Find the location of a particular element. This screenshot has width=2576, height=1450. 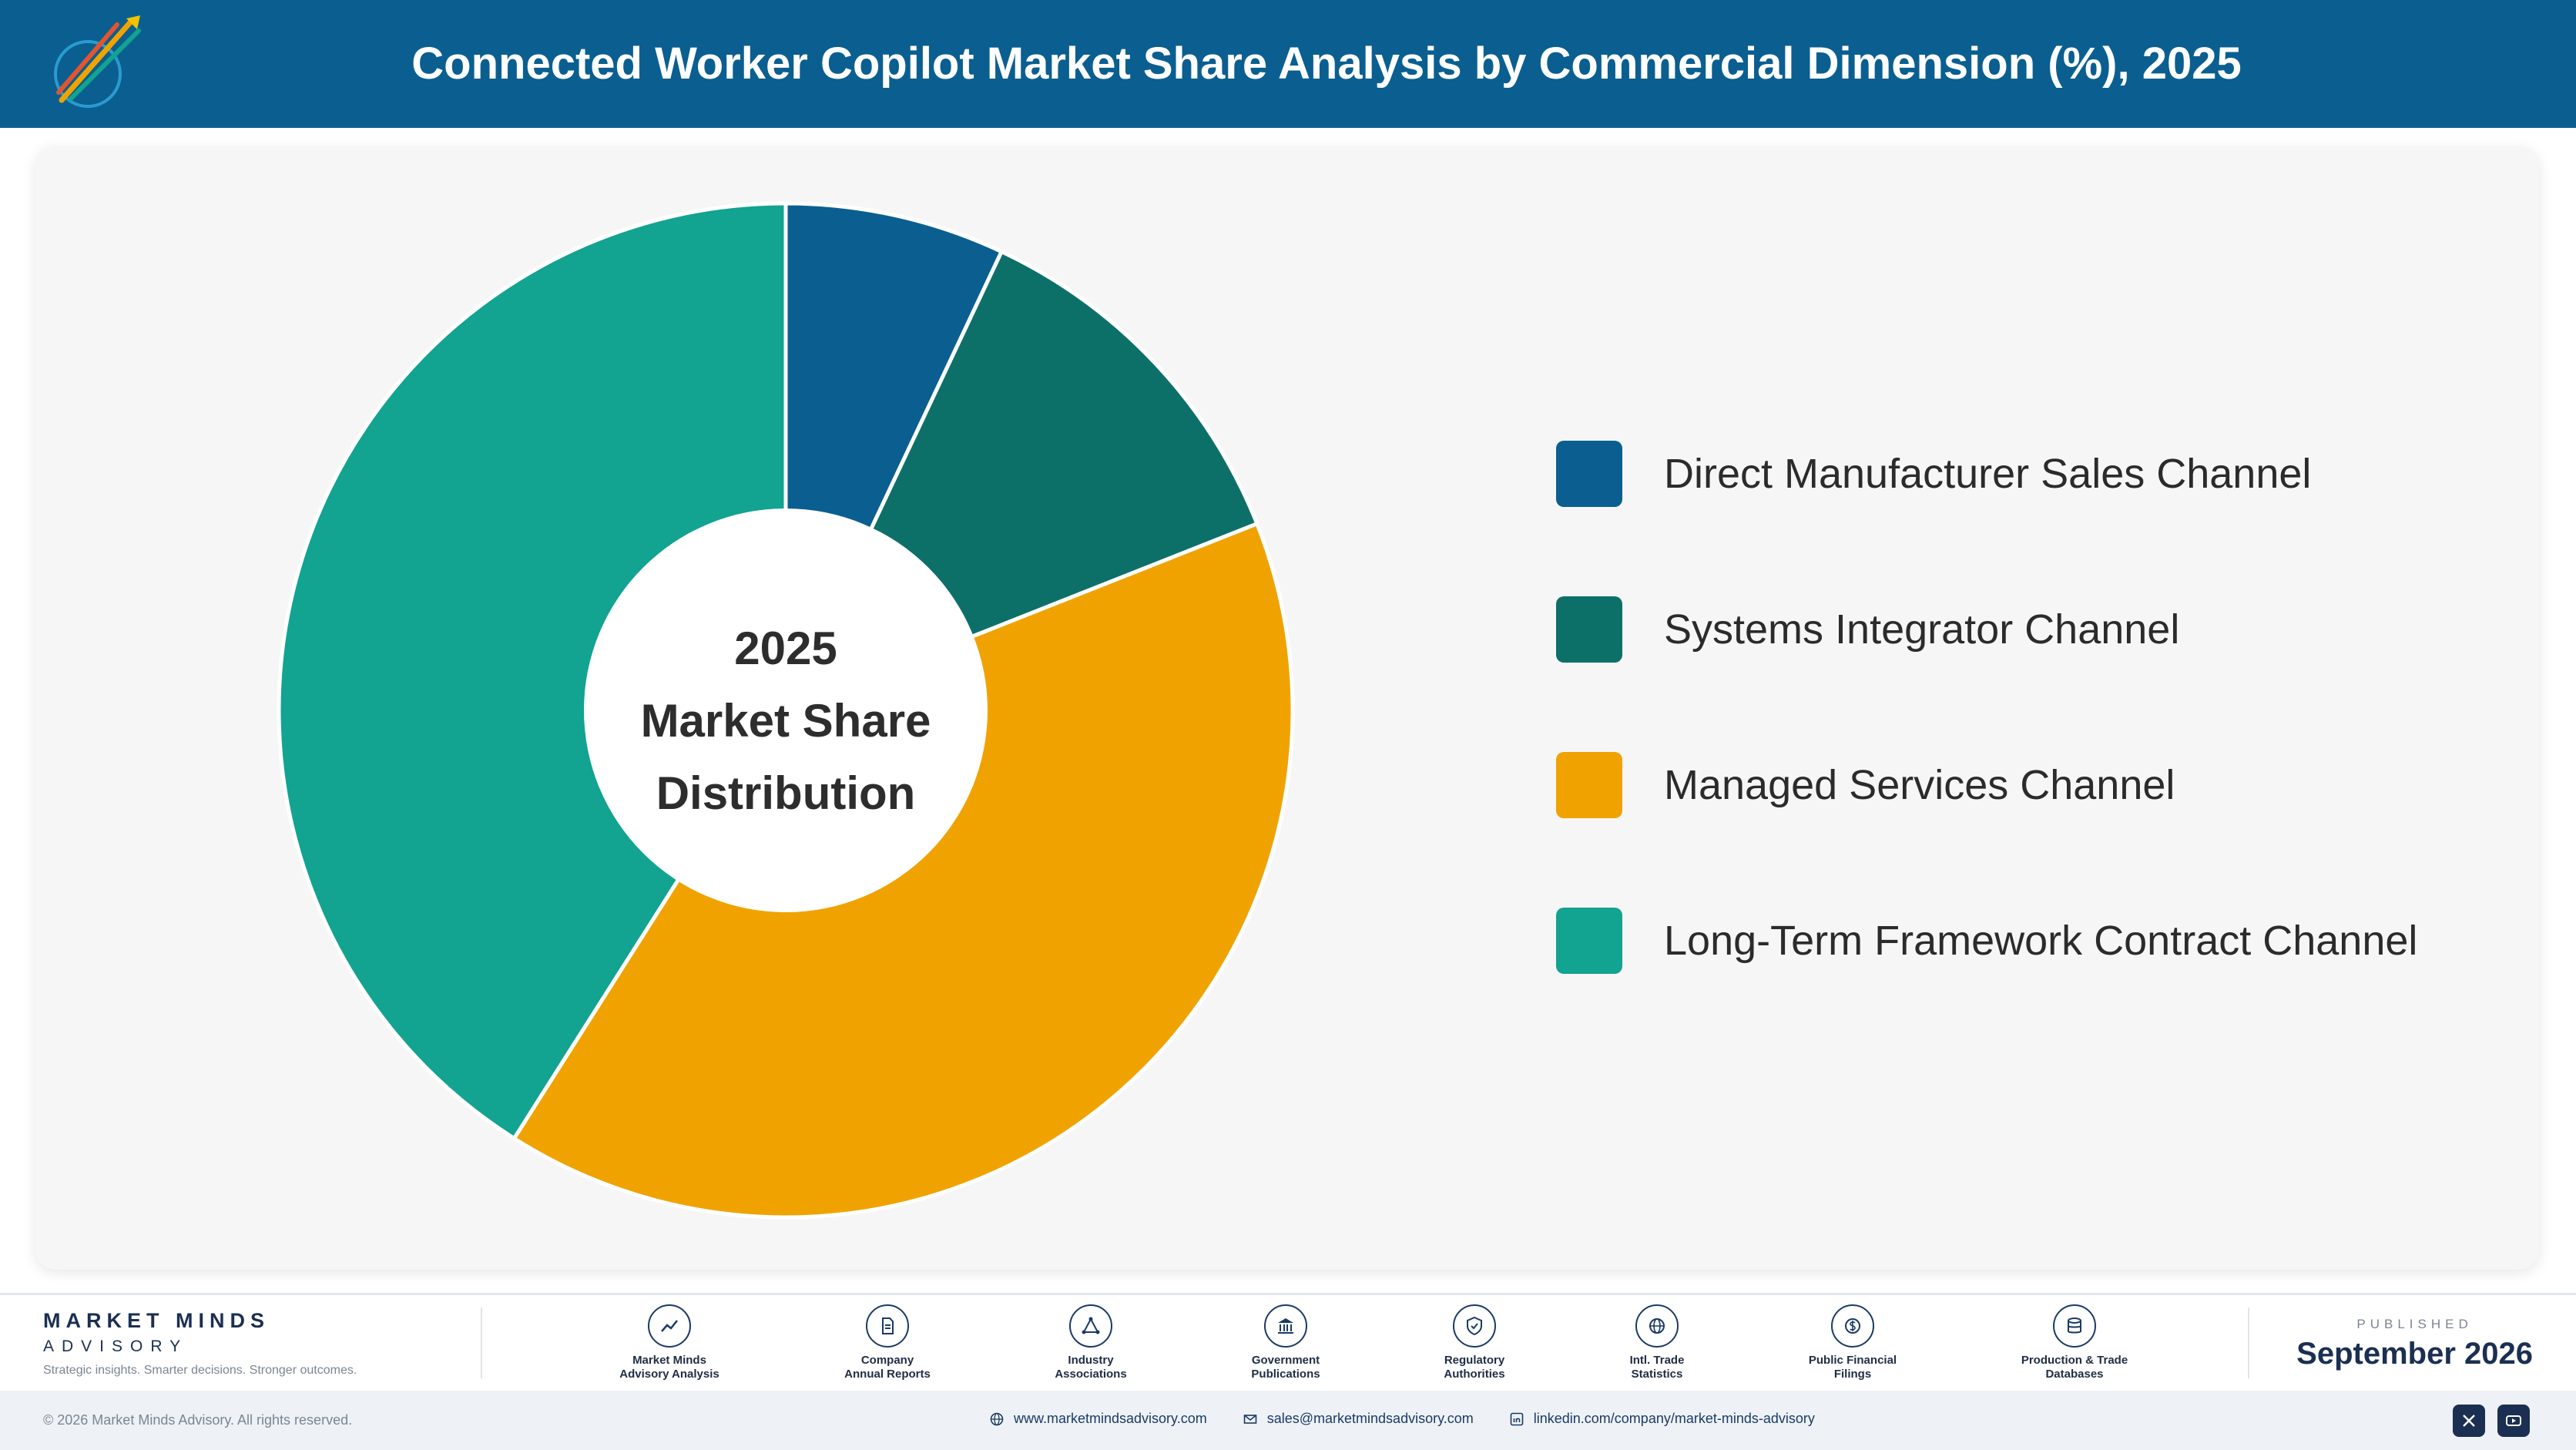

legend-item-framework-contract: Long-Term Framework Contract Channel is located at coordinates (1986, 941).